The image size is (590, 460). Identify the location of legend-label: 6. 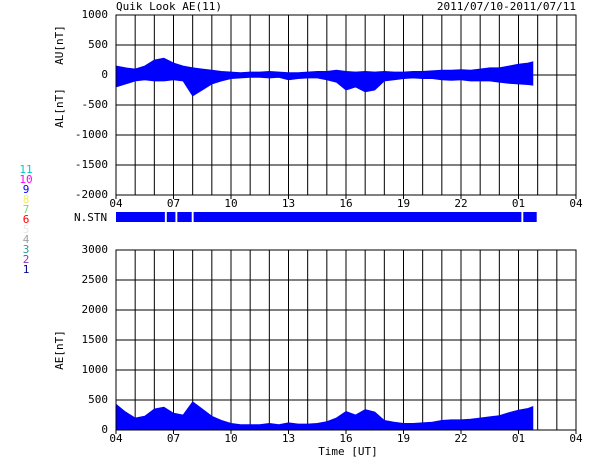
(26, 219).